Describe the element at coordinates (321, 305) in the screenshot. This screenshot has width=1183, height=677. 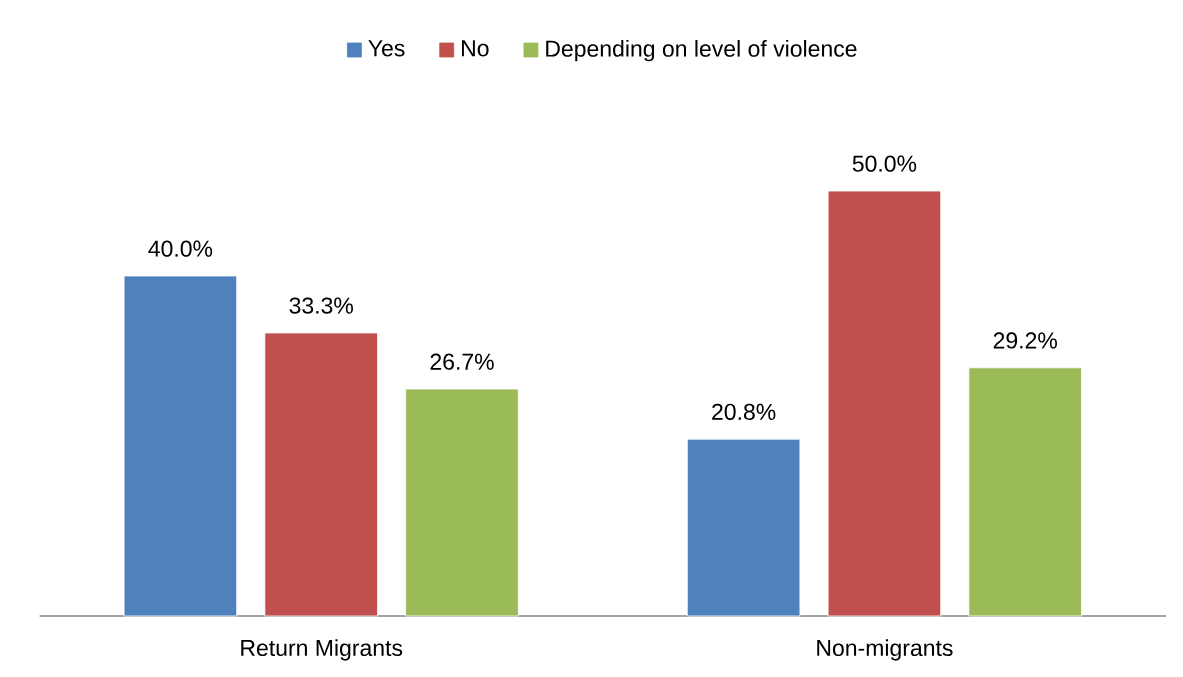
I see `data-label: 33.3%` at that location.